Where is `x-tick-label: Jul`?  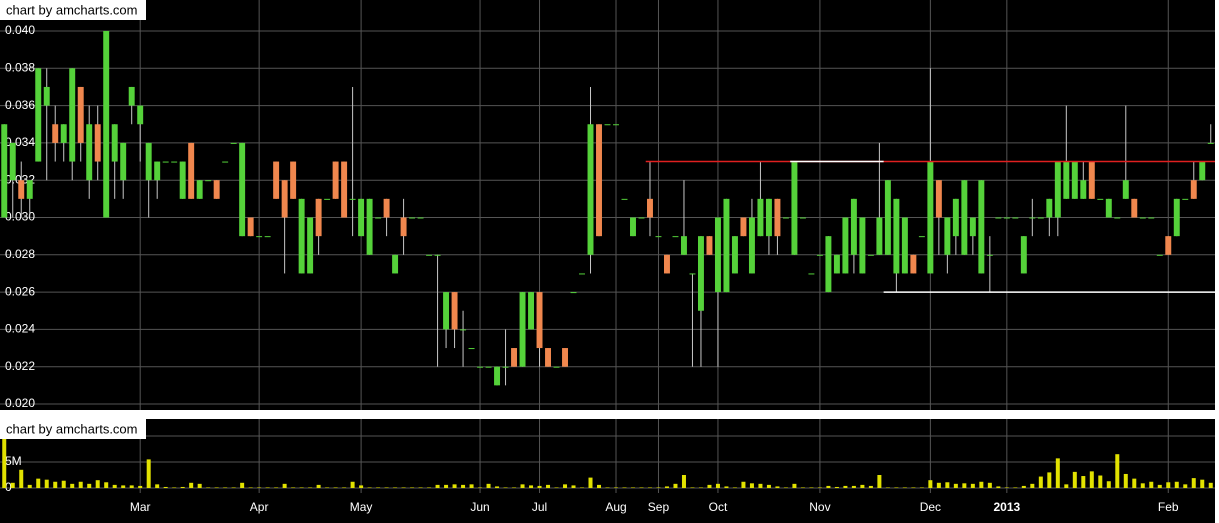
x-tick-label: Jul is located at coordinates (539, 507).